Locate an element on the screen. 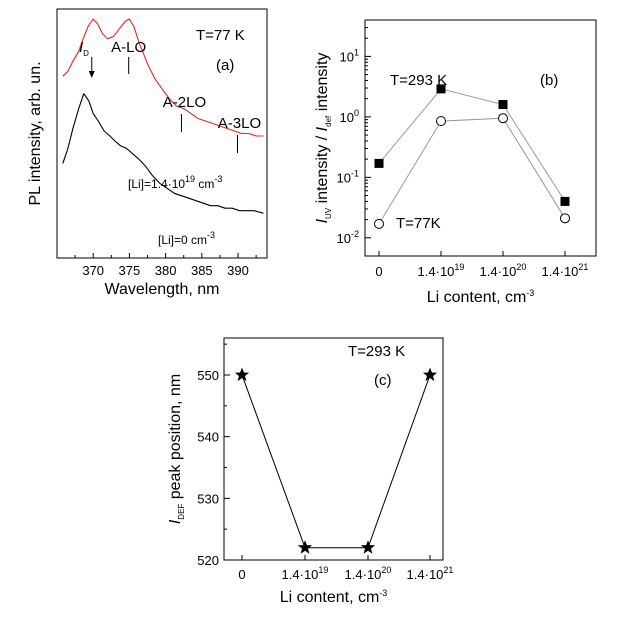 The width and height of the screenshot is (632, 625). series-label-li-doped-text: [Li]=1.4·10 is located at coordinates (156, 184).